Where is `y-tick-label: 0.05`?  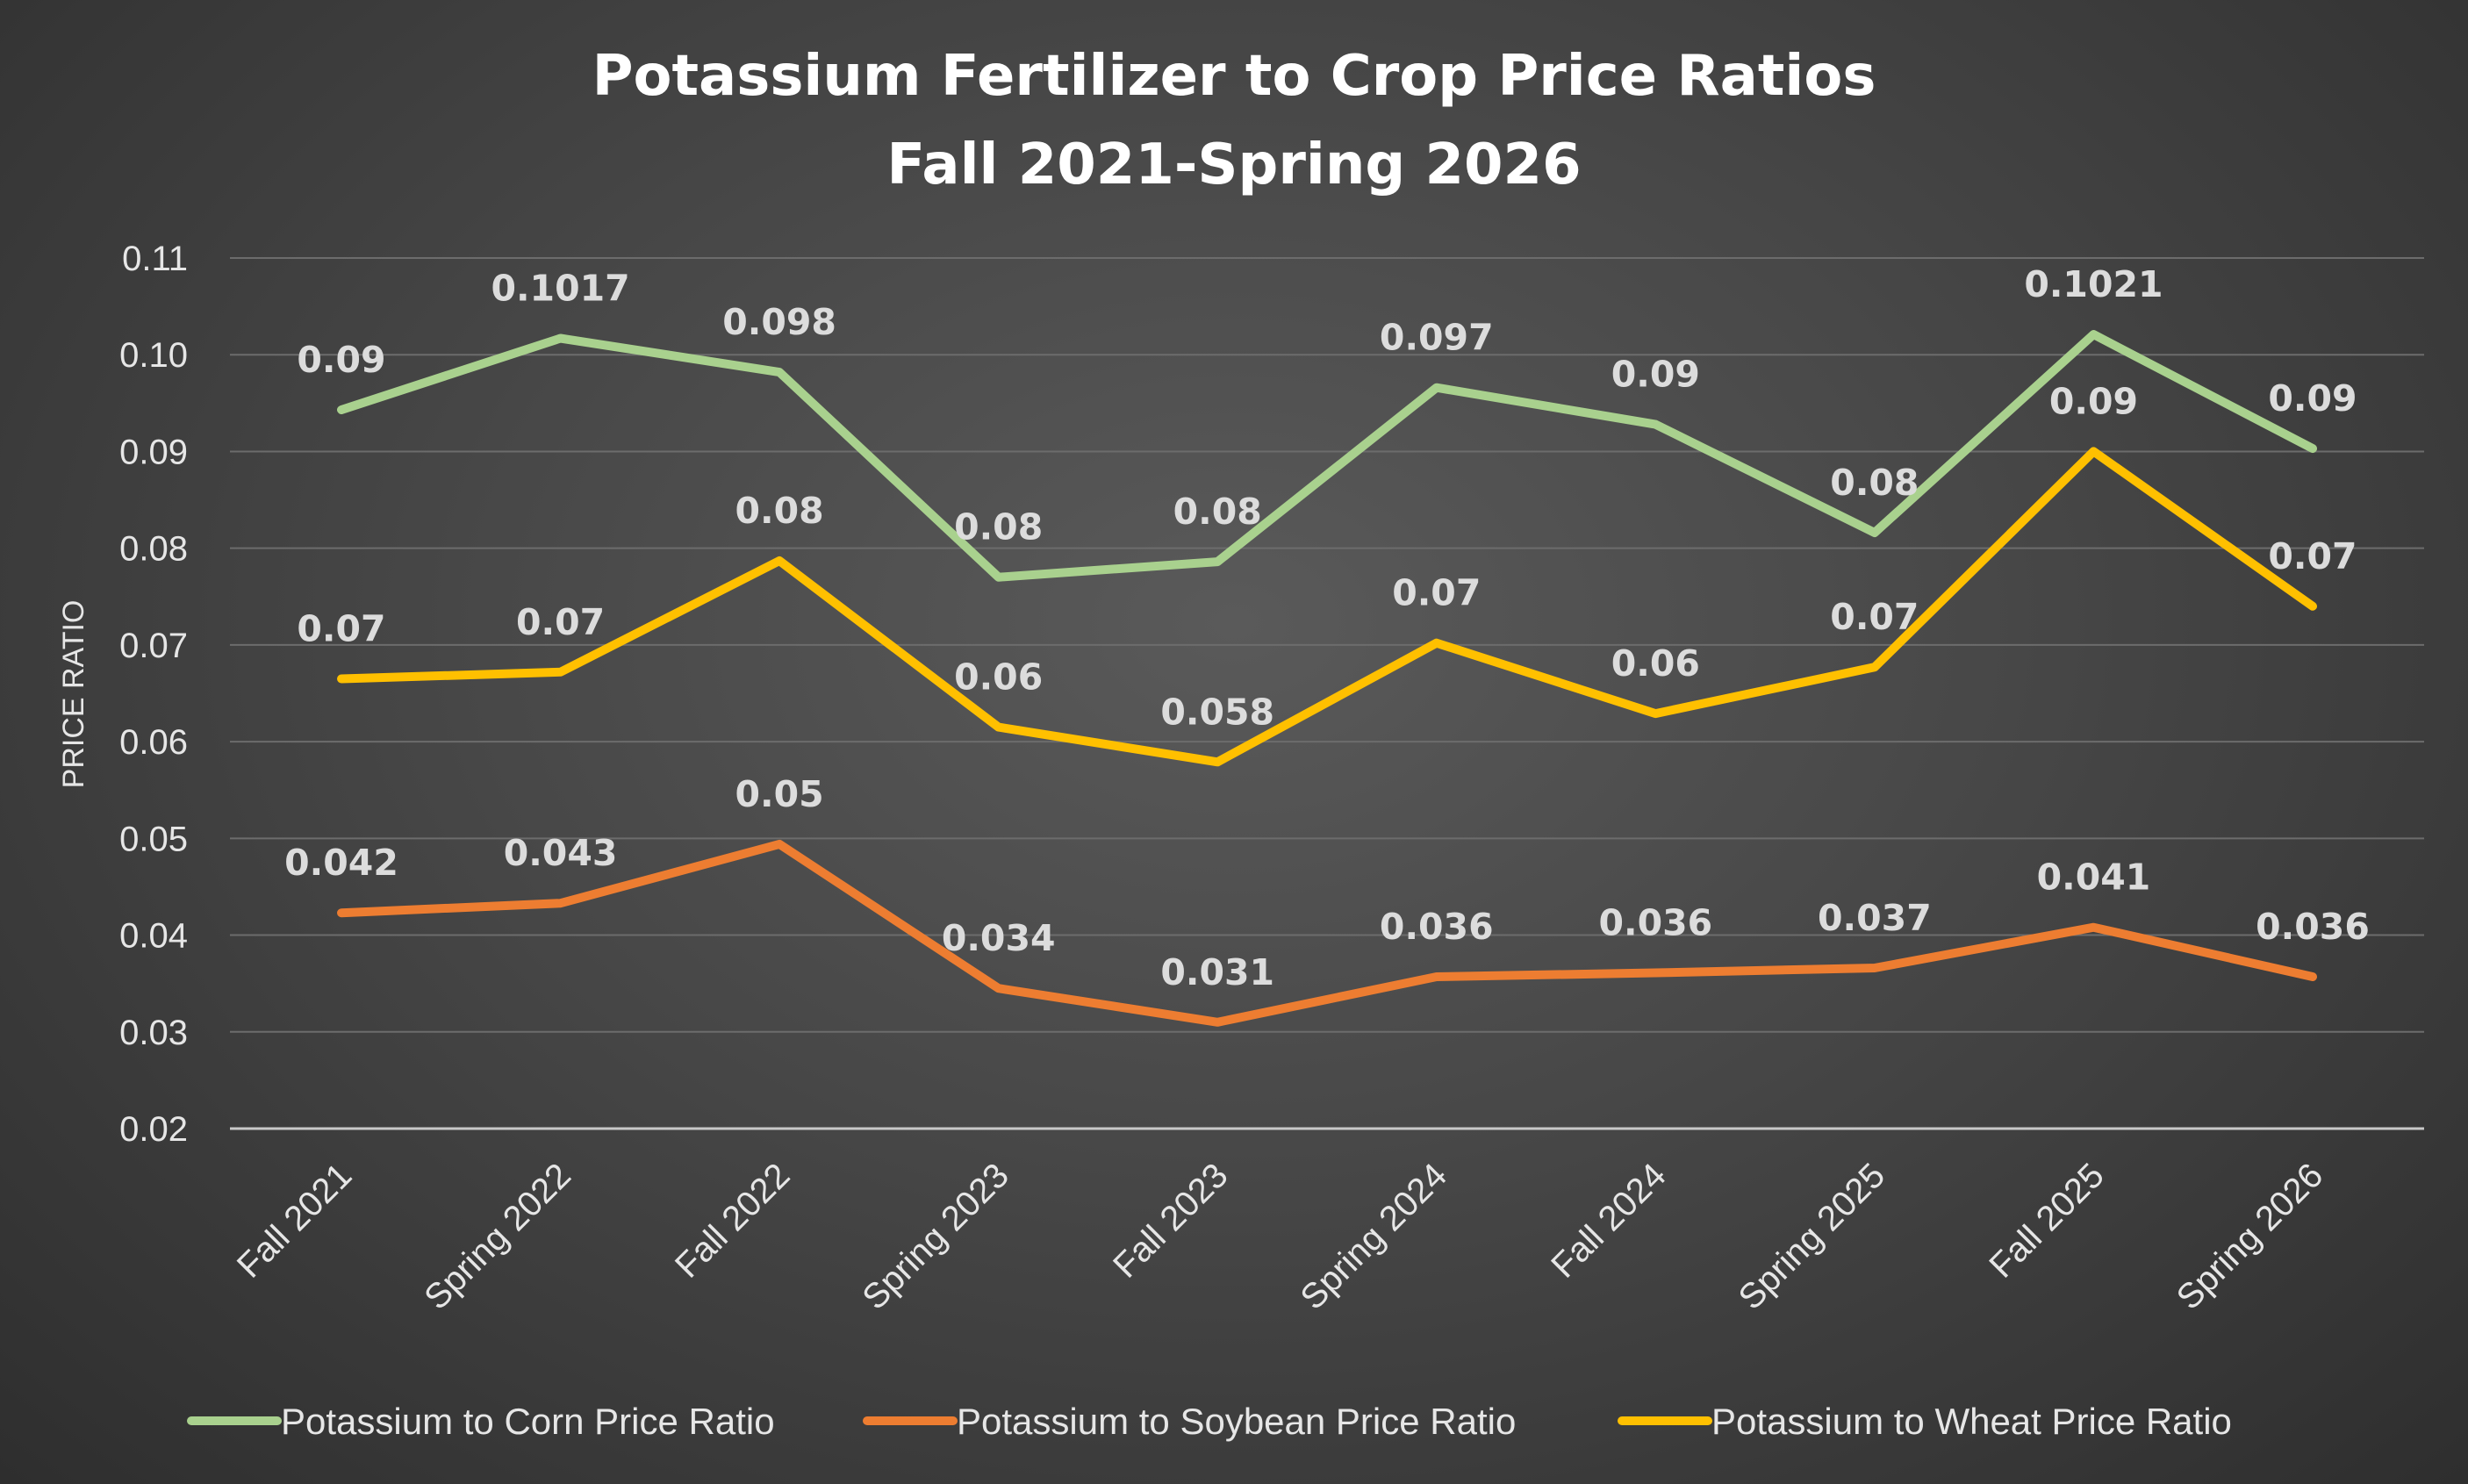
y-tick-label: 0.05 is located at coordinates (153, 839).